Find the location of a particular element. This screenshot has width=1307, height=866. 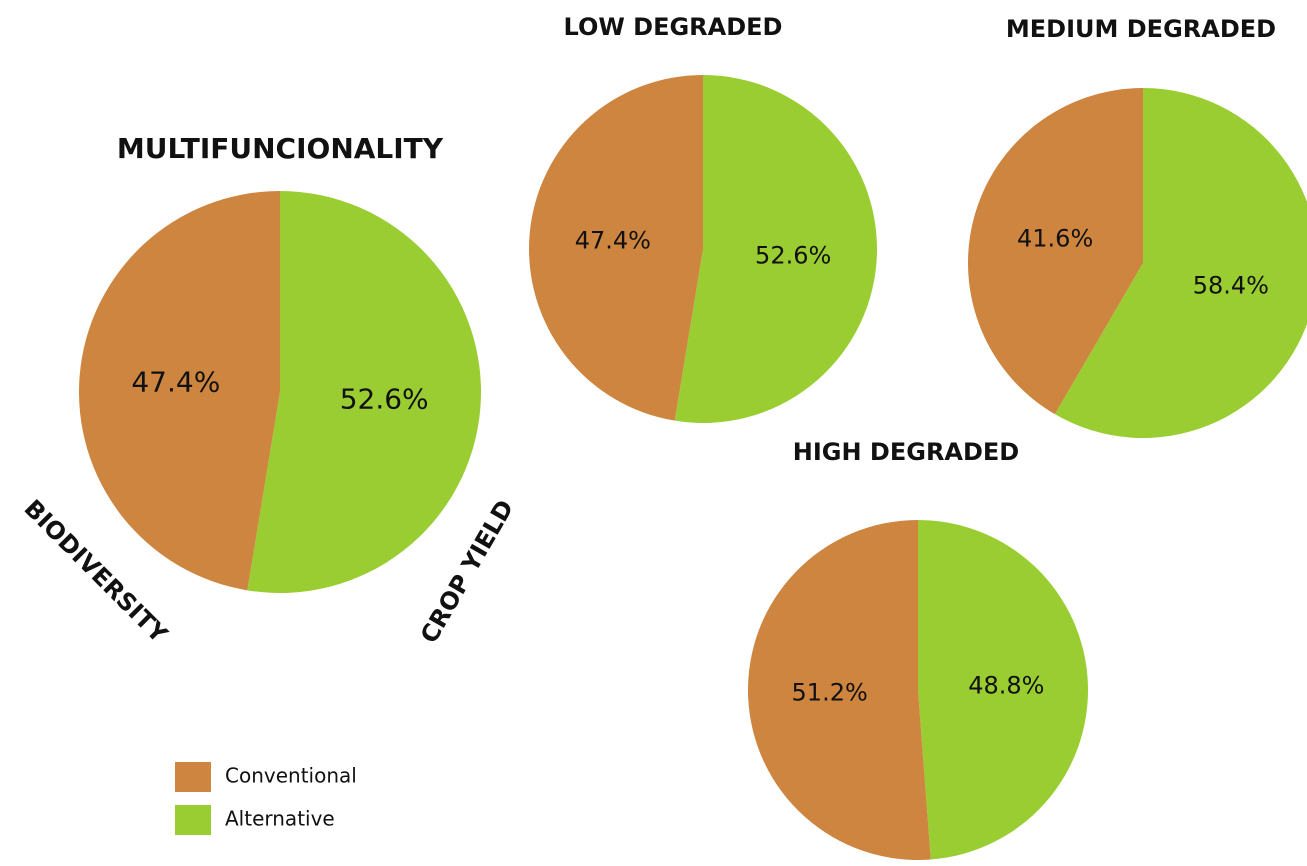

pie-title: LOW DEGRADED is located at coordinates (673, 27).